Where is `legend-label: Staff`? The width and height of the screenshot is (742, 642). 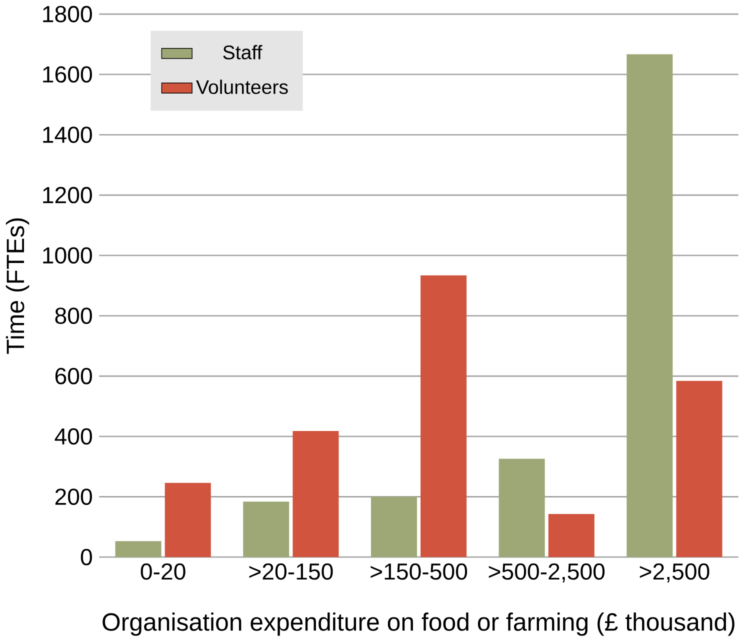
legend-label: Staff is located at coordinates (242, 52).